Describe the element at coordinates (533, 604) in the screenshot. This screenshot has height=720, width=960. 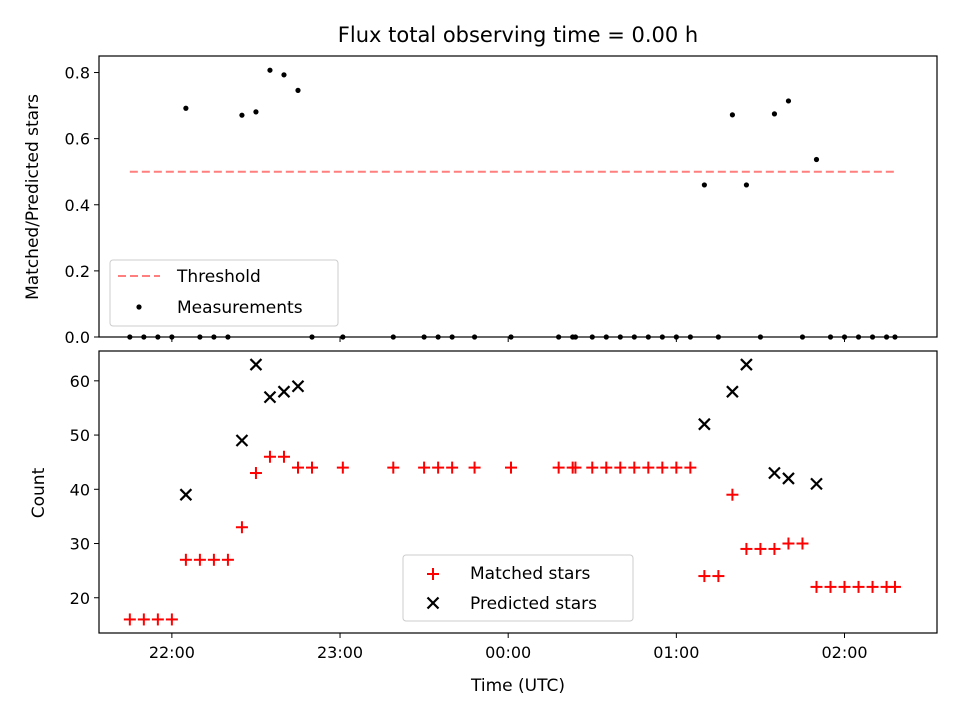
I see `legend-predicted-label: Predicted stars` at that location.